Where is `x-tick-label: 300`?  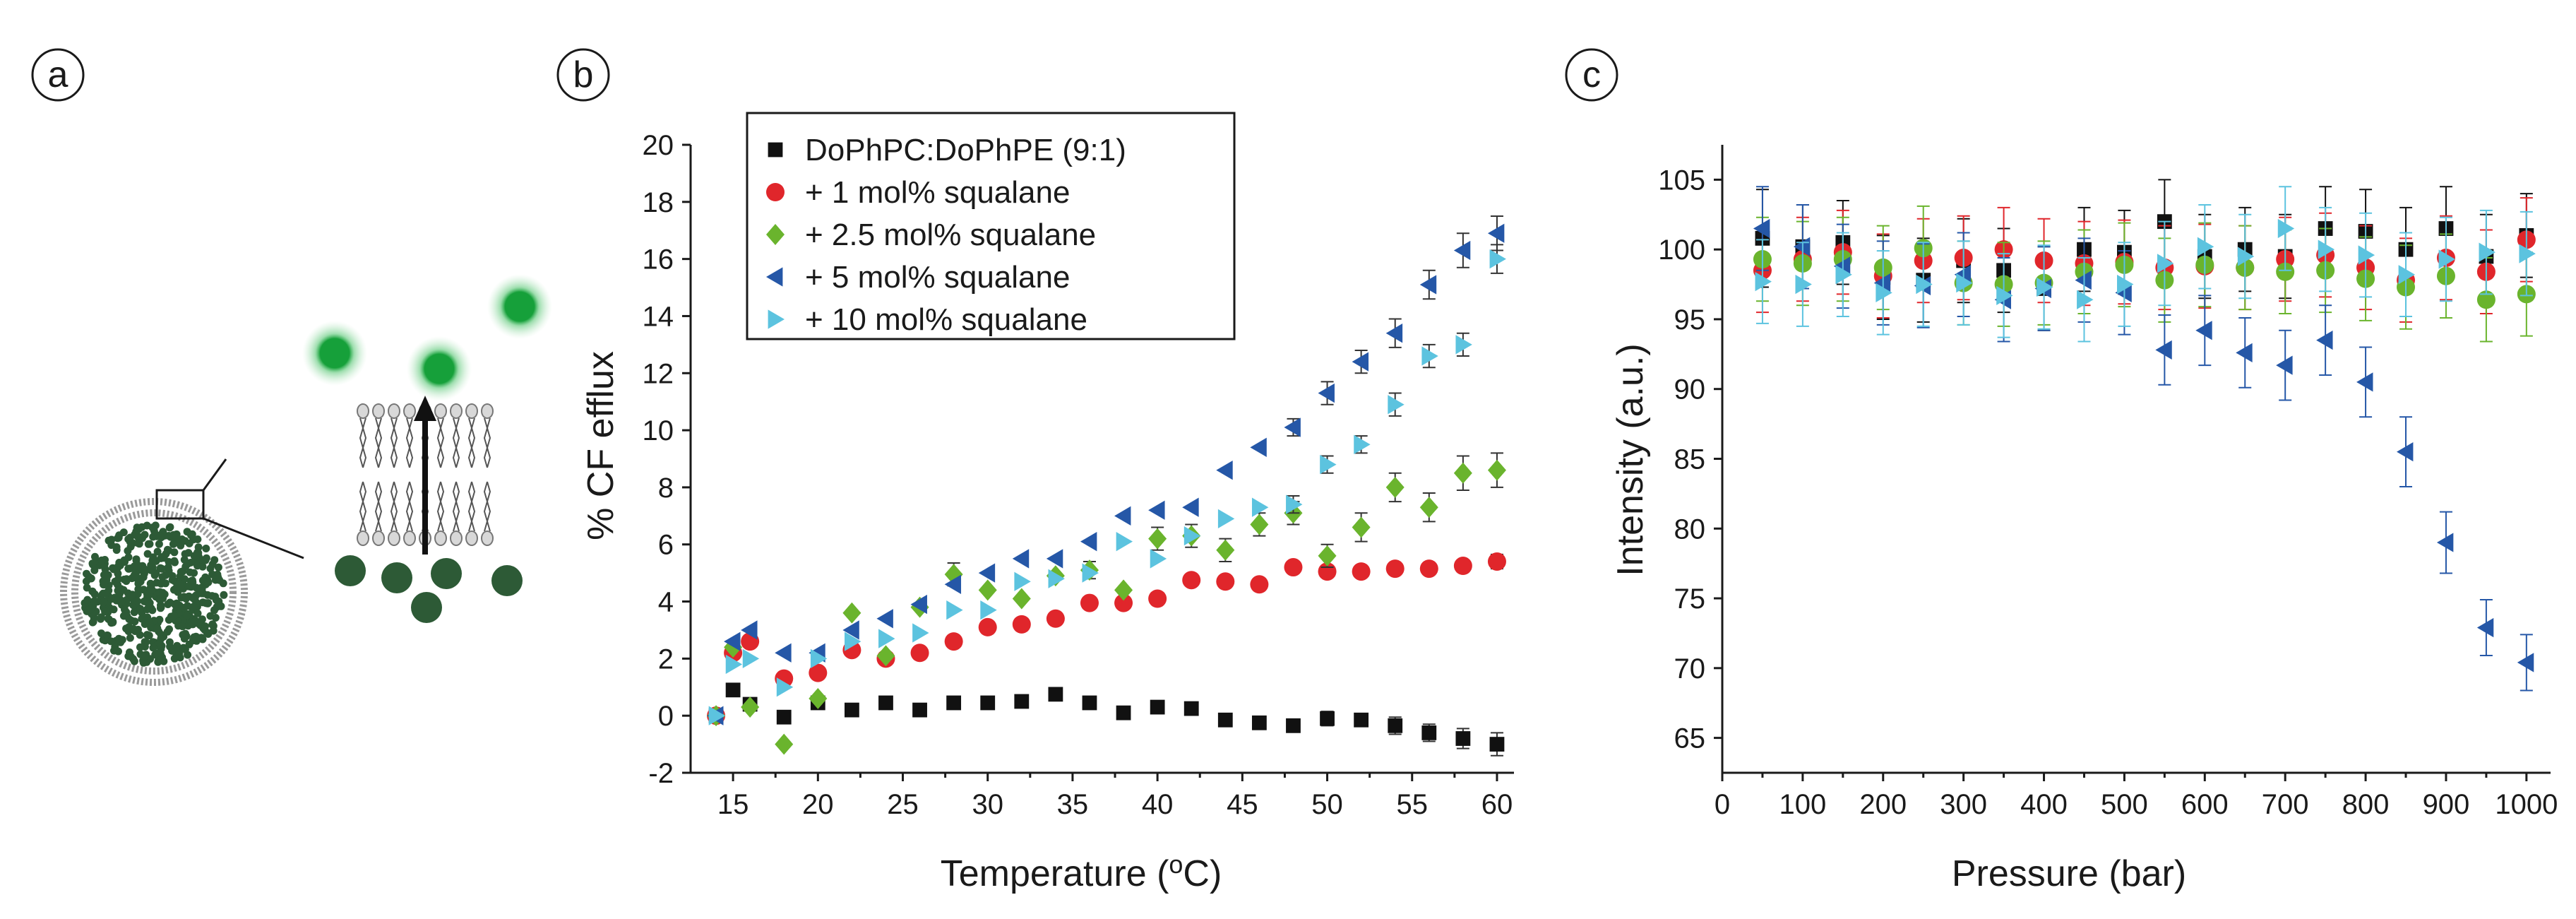 x-tick-label: 300 is located at coordinates (1963, 804).